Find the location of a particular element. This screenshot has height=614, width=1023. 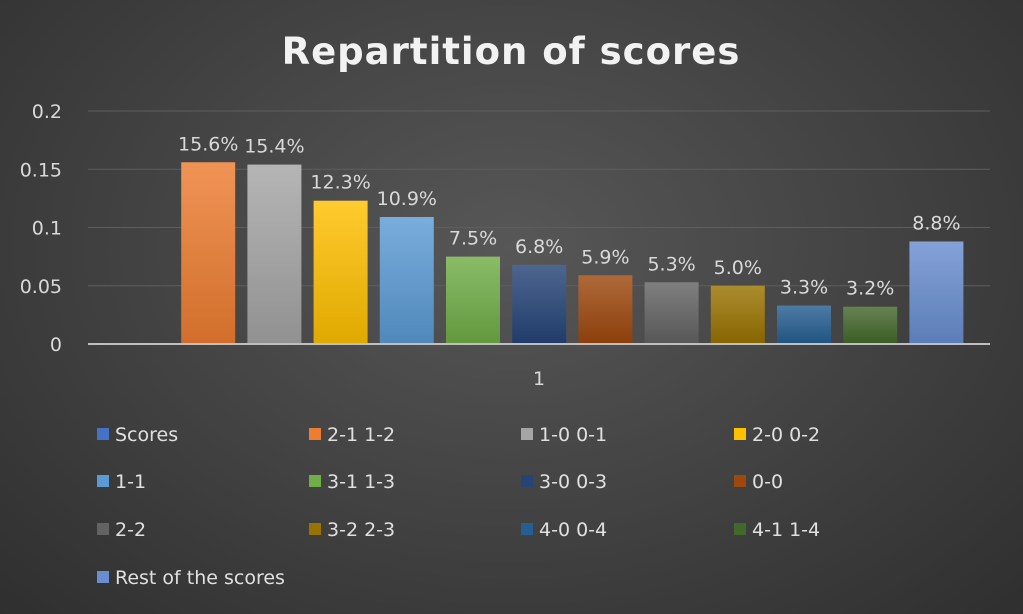

y-axis-ticks: 0 0.05 0.1 0.15 0.2 is located at coordinates (41, 228).